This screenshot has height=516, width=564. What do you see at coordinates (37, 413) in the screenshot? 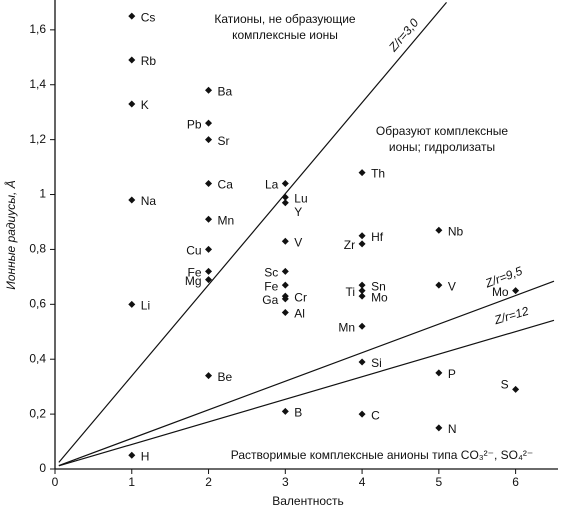
I see `y-tick-label: 0,2` at bounding box center [37, 413].